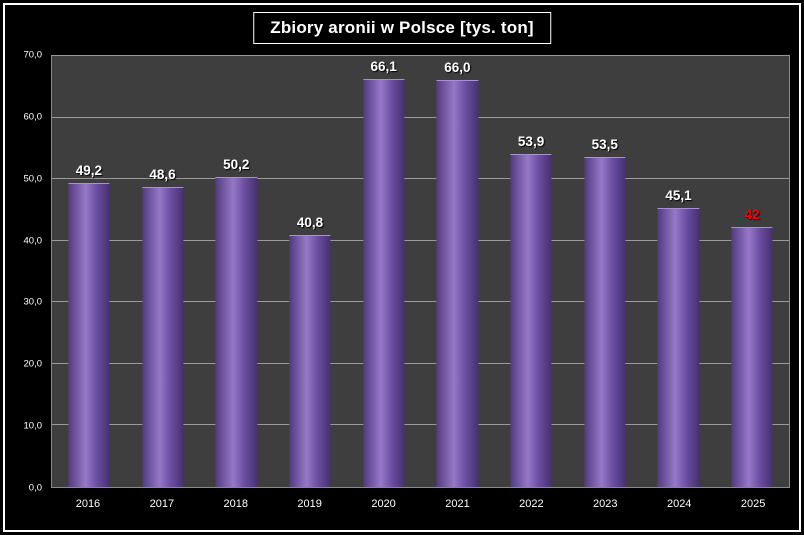 This screenshot has width=804, height=535. Describe the element at coordinates (309, 504) in the screenshot. I see `x-tick-label: 2019` at that location.